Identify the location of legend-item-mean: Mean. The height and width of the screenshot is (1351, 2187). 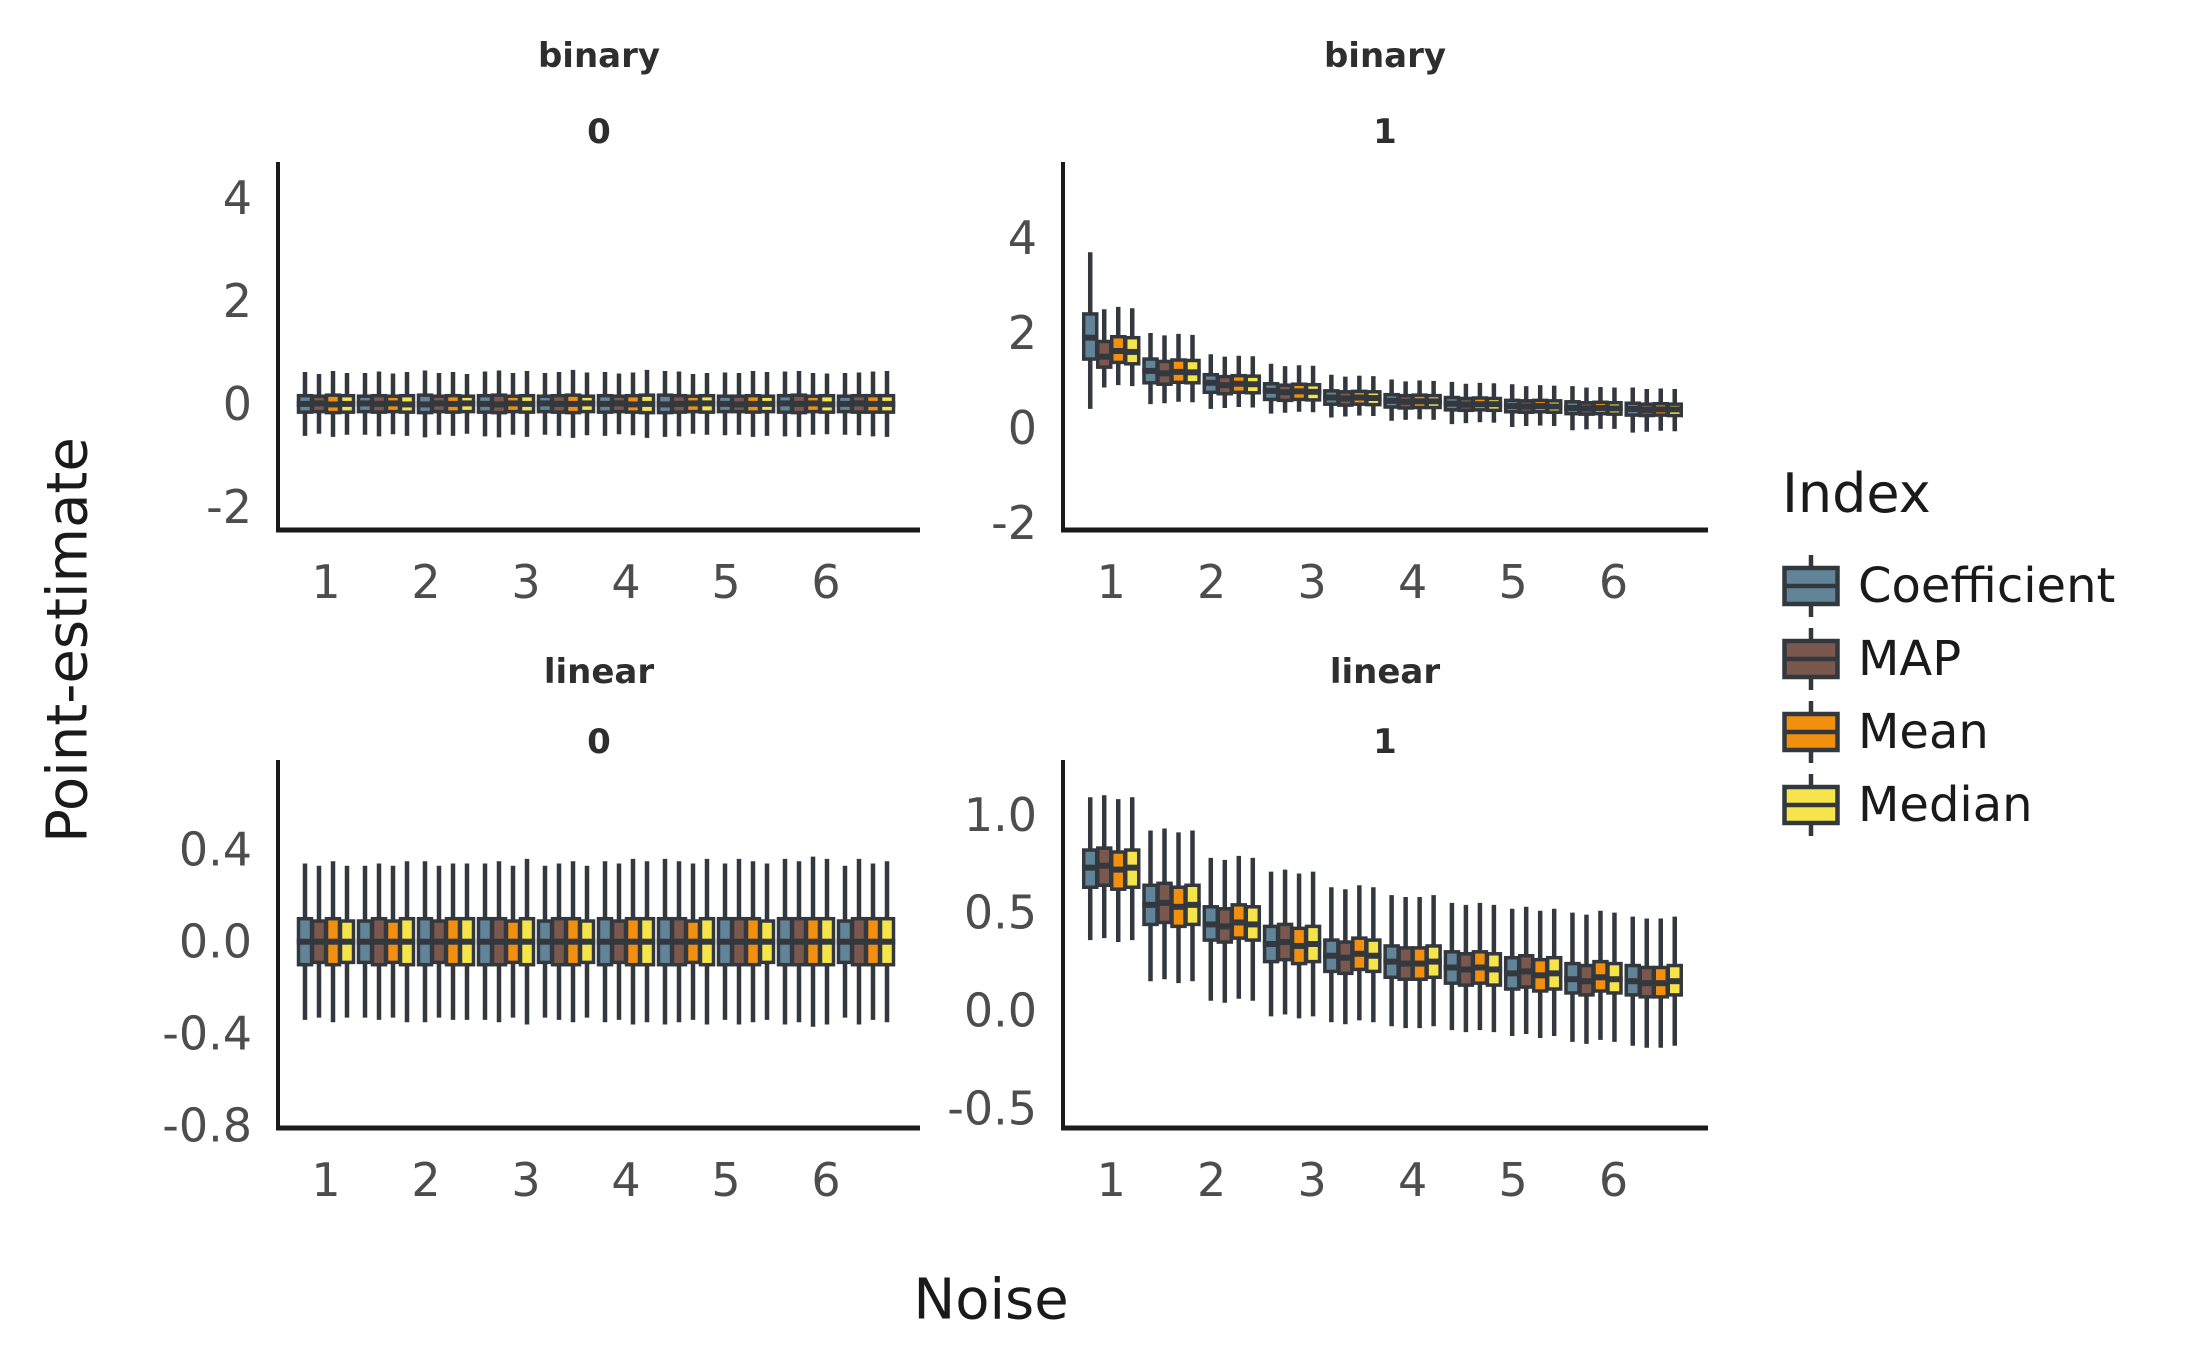
(1947, 731).